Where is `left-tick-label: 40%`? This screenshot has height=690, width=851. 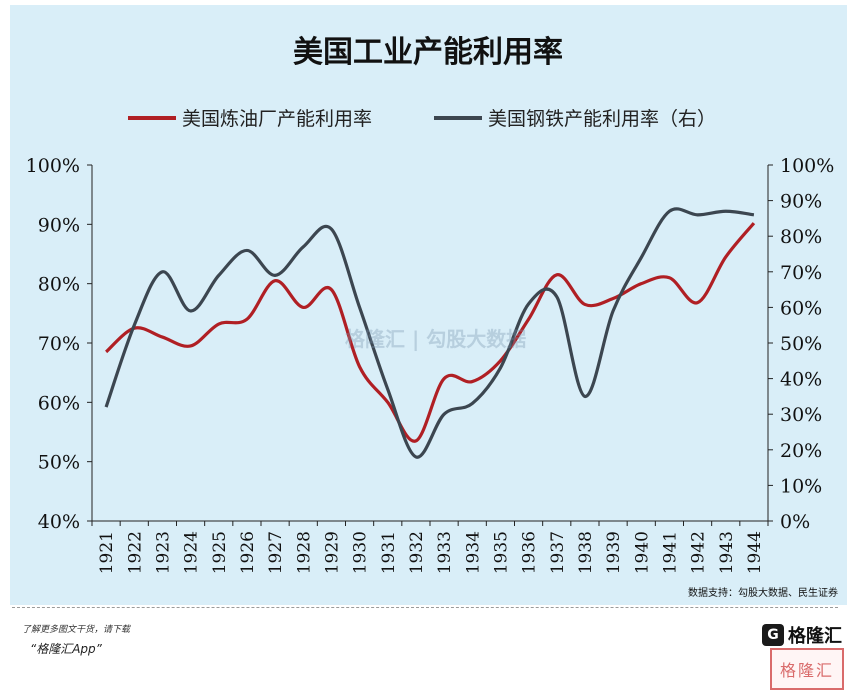 left-tick-label: 40% is located at coordinates (59, 522).